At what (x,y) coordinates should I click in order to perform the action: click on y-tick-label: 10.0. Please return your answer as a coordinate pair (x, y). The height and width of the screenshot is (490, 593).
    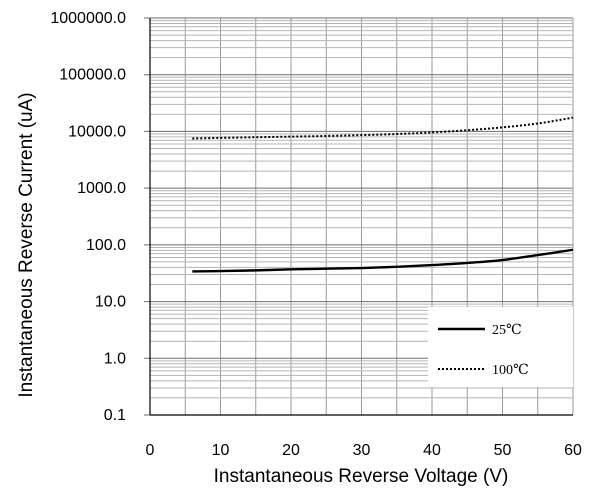
    Looking at the image, I should click on (110, 302).